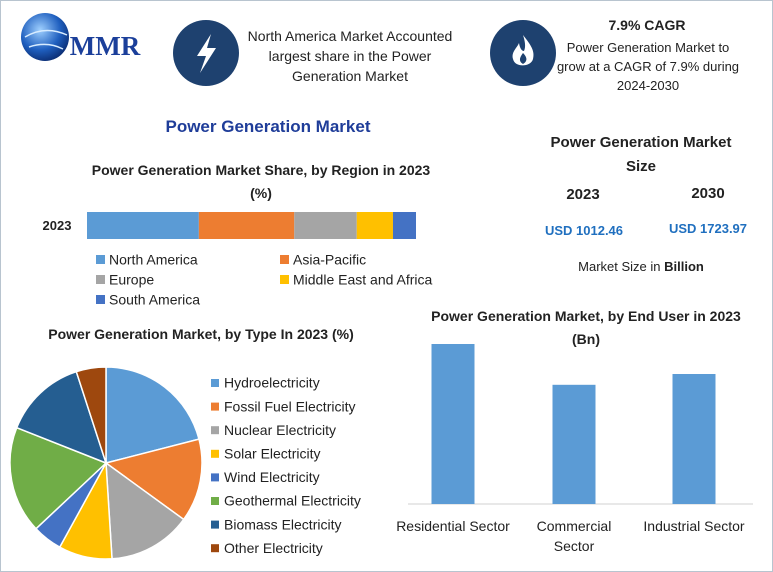 The image size is (773, 572). What do you see at coordinates (282, 524) in the screenshot?
I see `legend-label: Biomass Electricity` at bounding box center [282, 524].